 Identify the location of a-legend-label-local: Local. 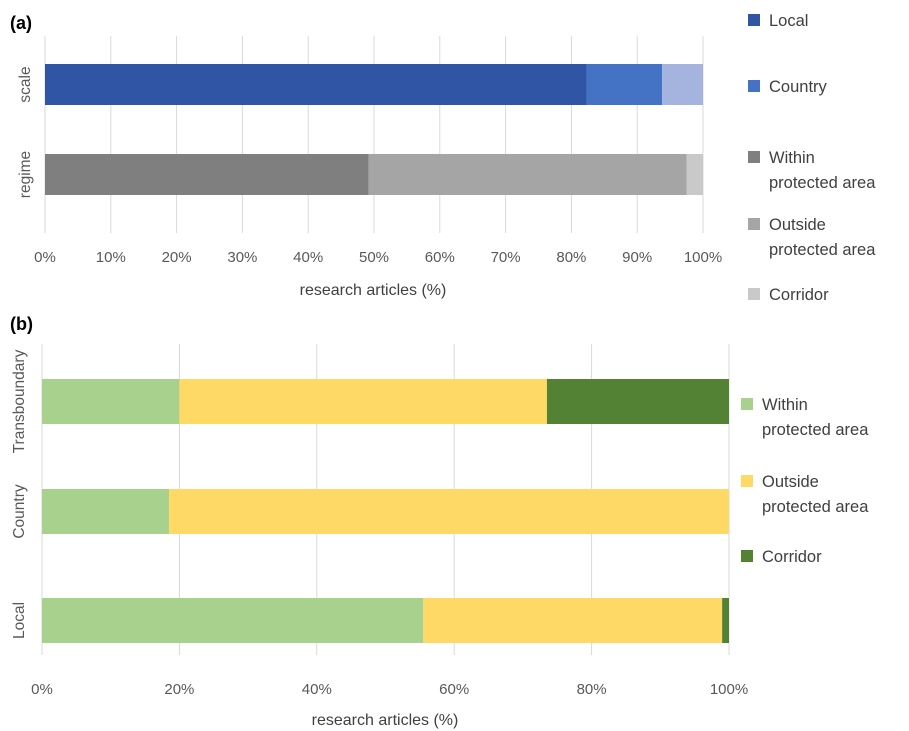
(788, 21).